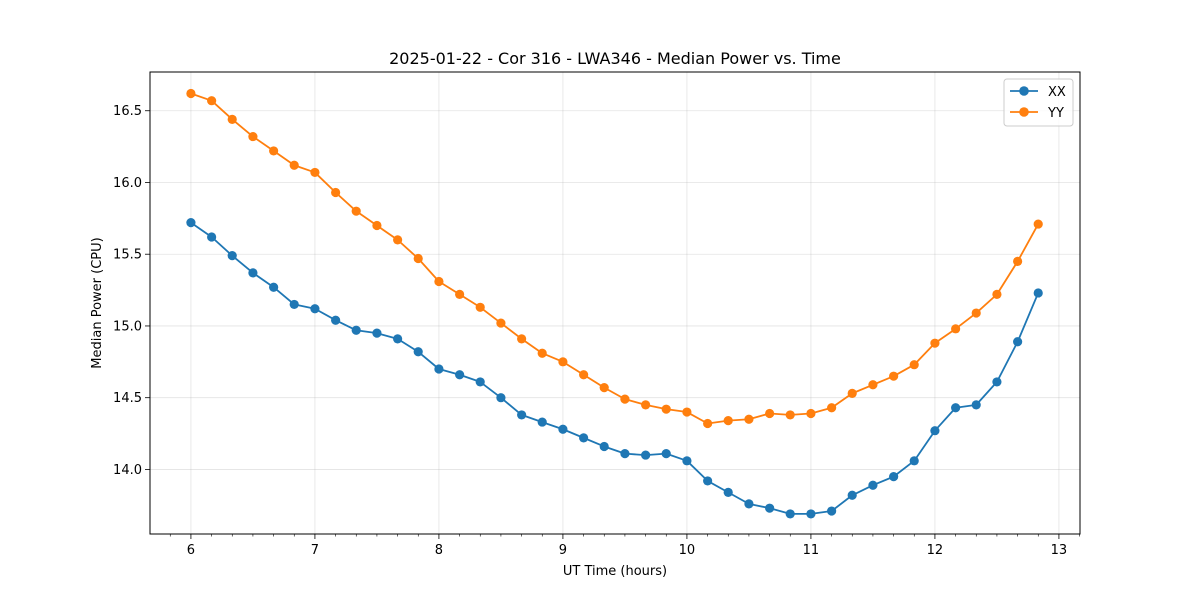 The width and height of the screenshot is (1200, 600). Describe the element at coordinates (127, 470) in the screenshot. I see `y-tick-label: 14.0` at that location.